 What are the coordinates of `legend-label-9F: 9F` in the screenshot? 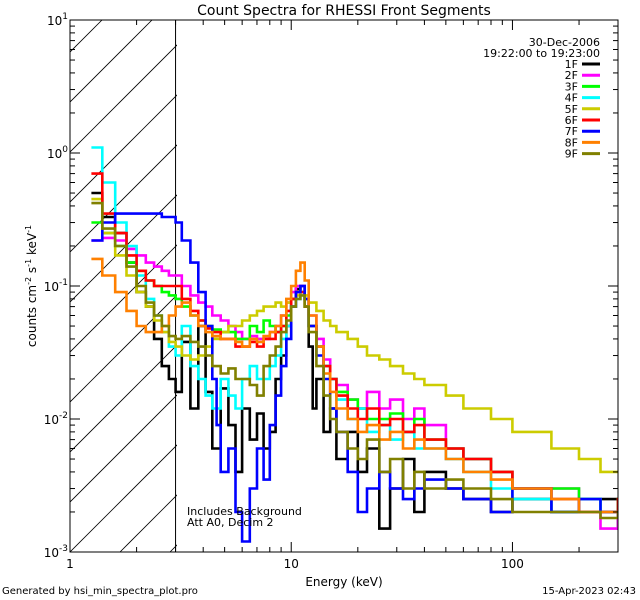 It's located at (571, 154).